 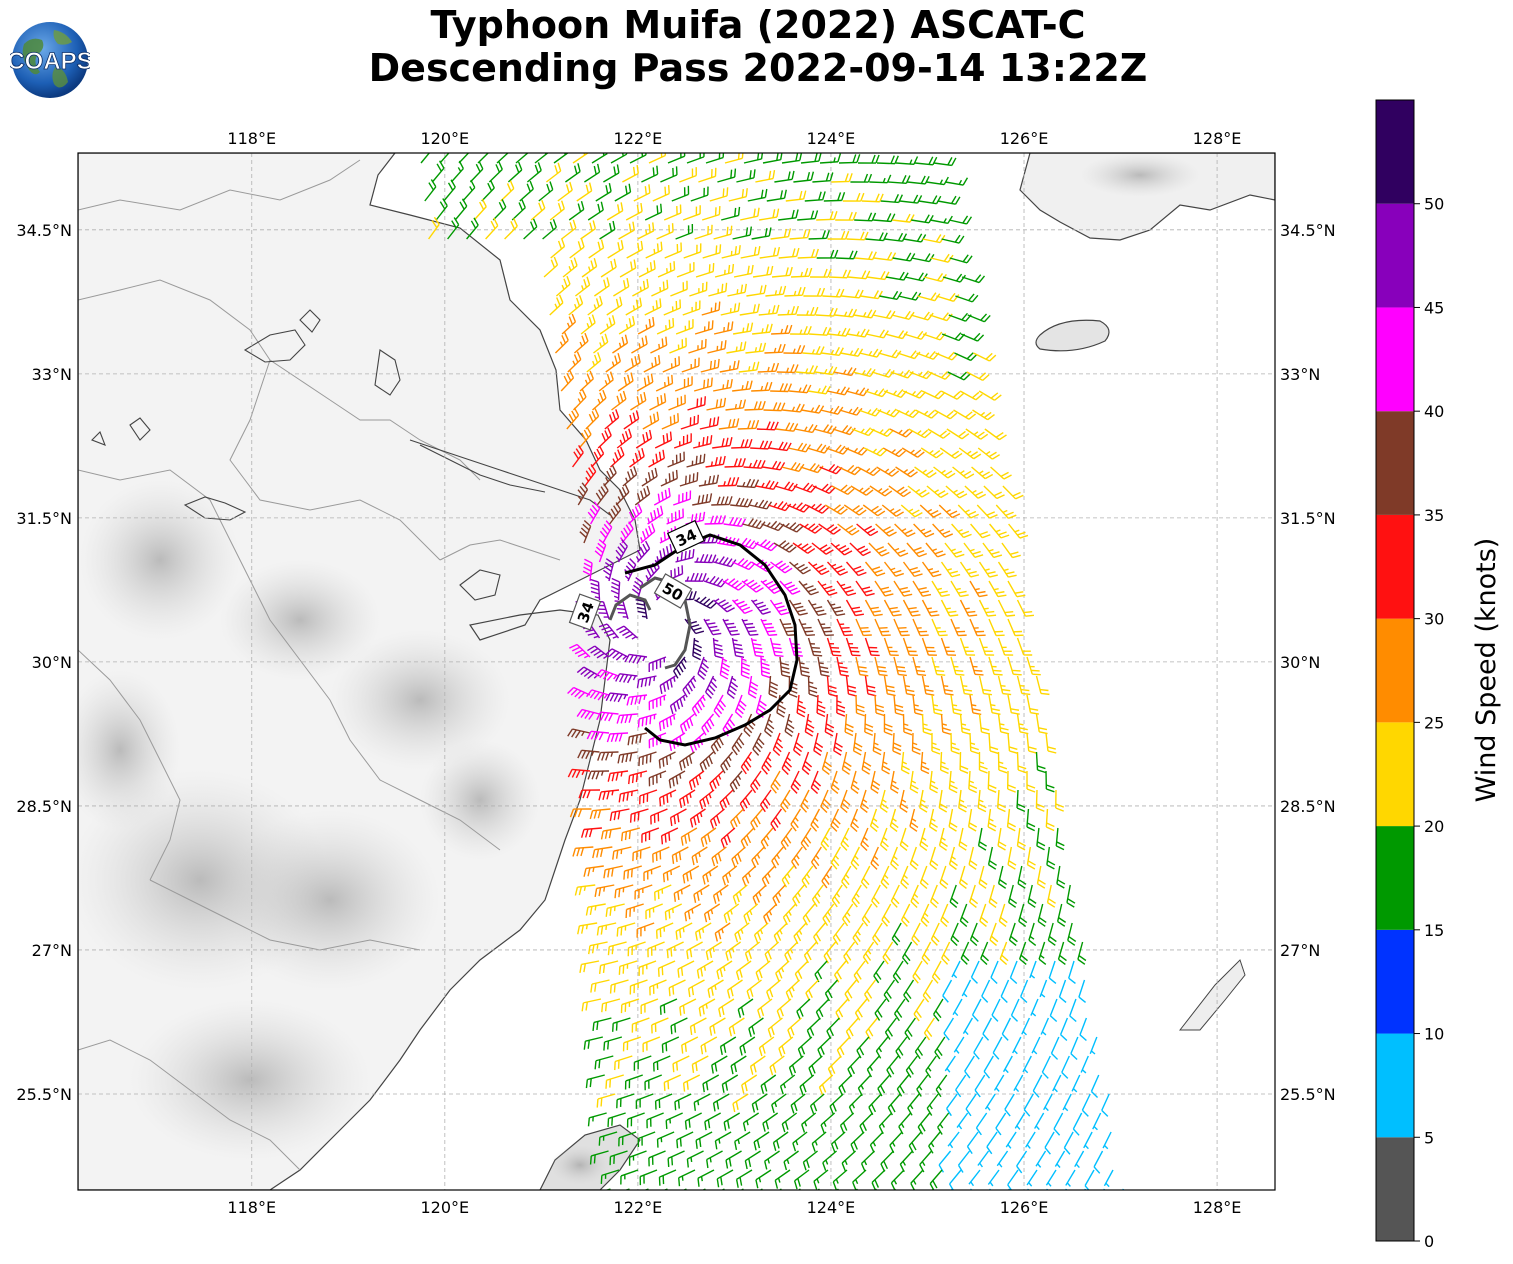 What do you see at coordinates (1395, 670) in the screenshot?
I see `colorbar-frame` at bounding box center [1395, 670].